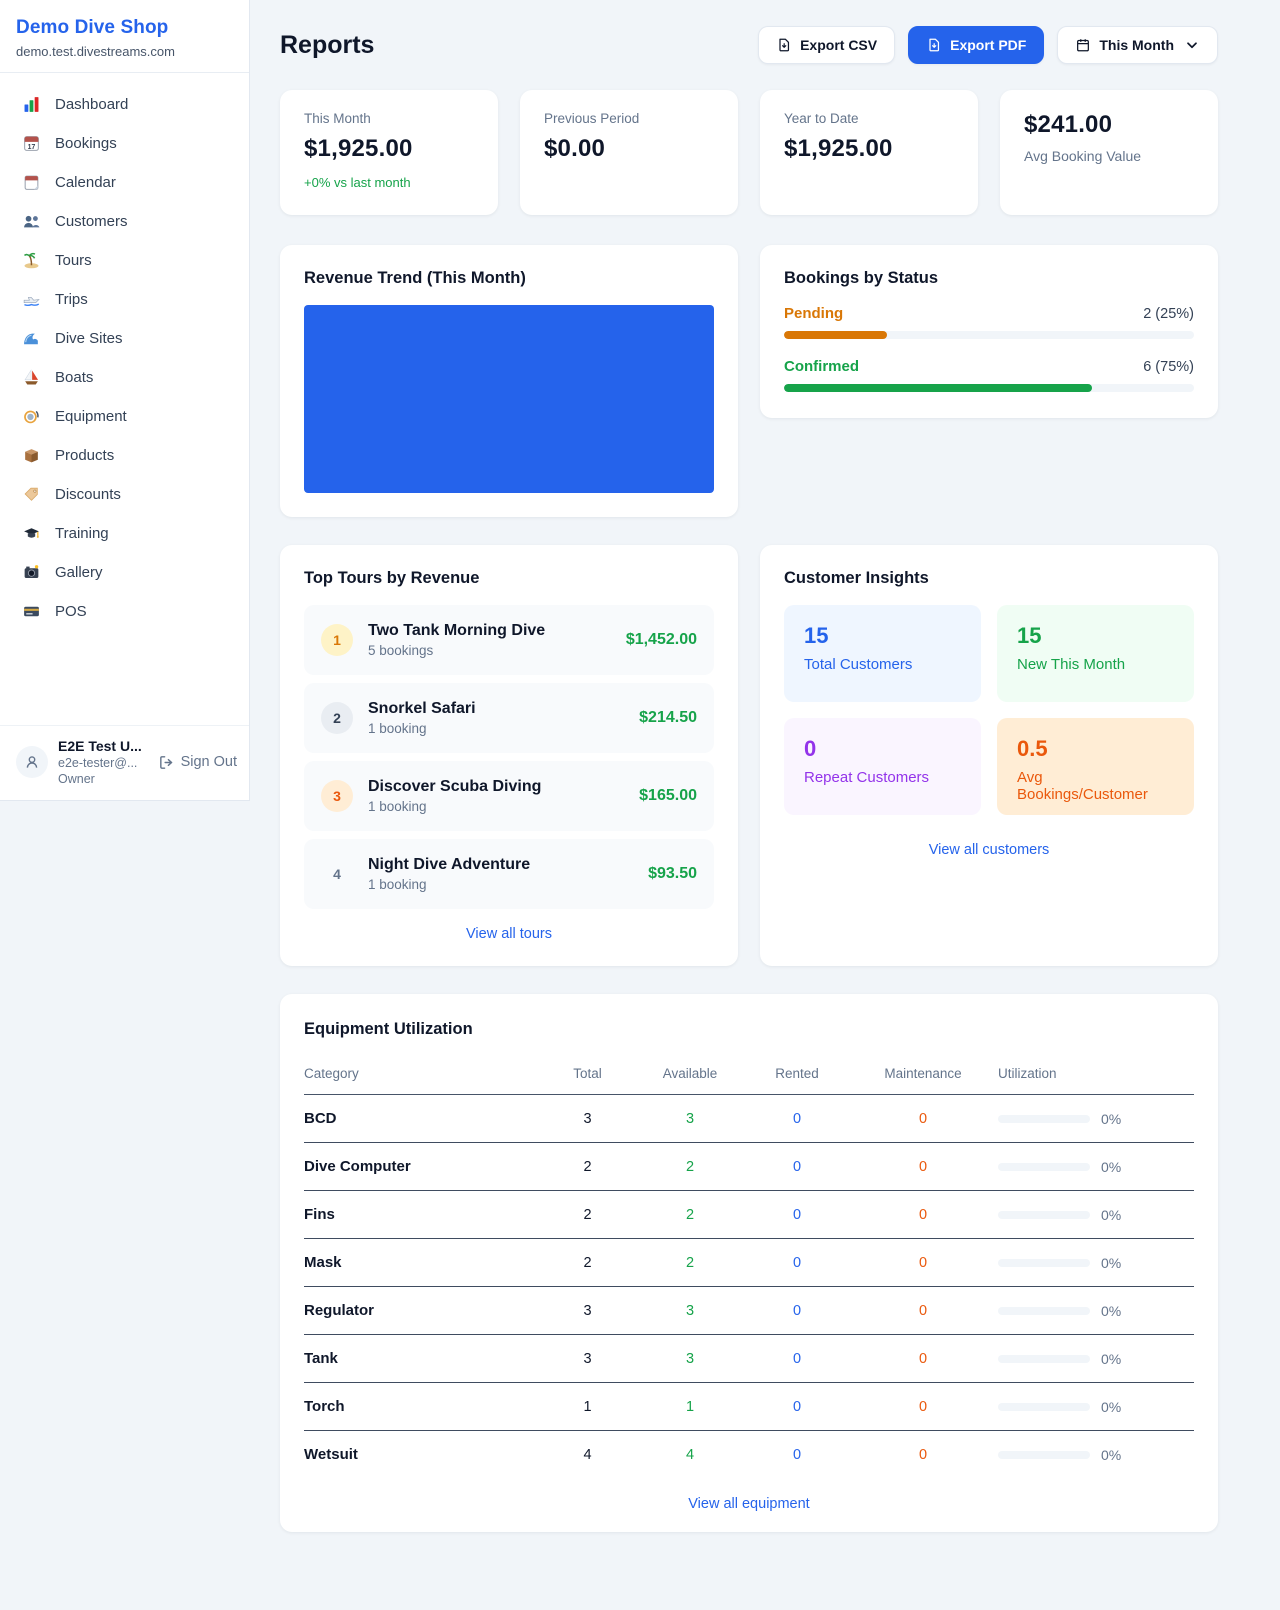 This screenshot has height=1610, width=1280. Describe the element at coordinates (882, 653) in the screenshot. I see `tile-total-customers: 15 Total Customers` at that location.